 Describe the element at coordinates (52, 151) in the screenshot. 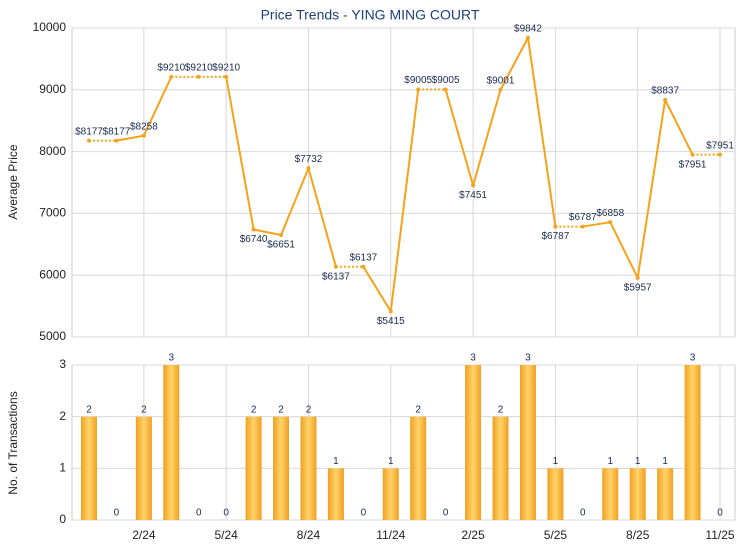

I see `y-tick-label: 8000` at that location.